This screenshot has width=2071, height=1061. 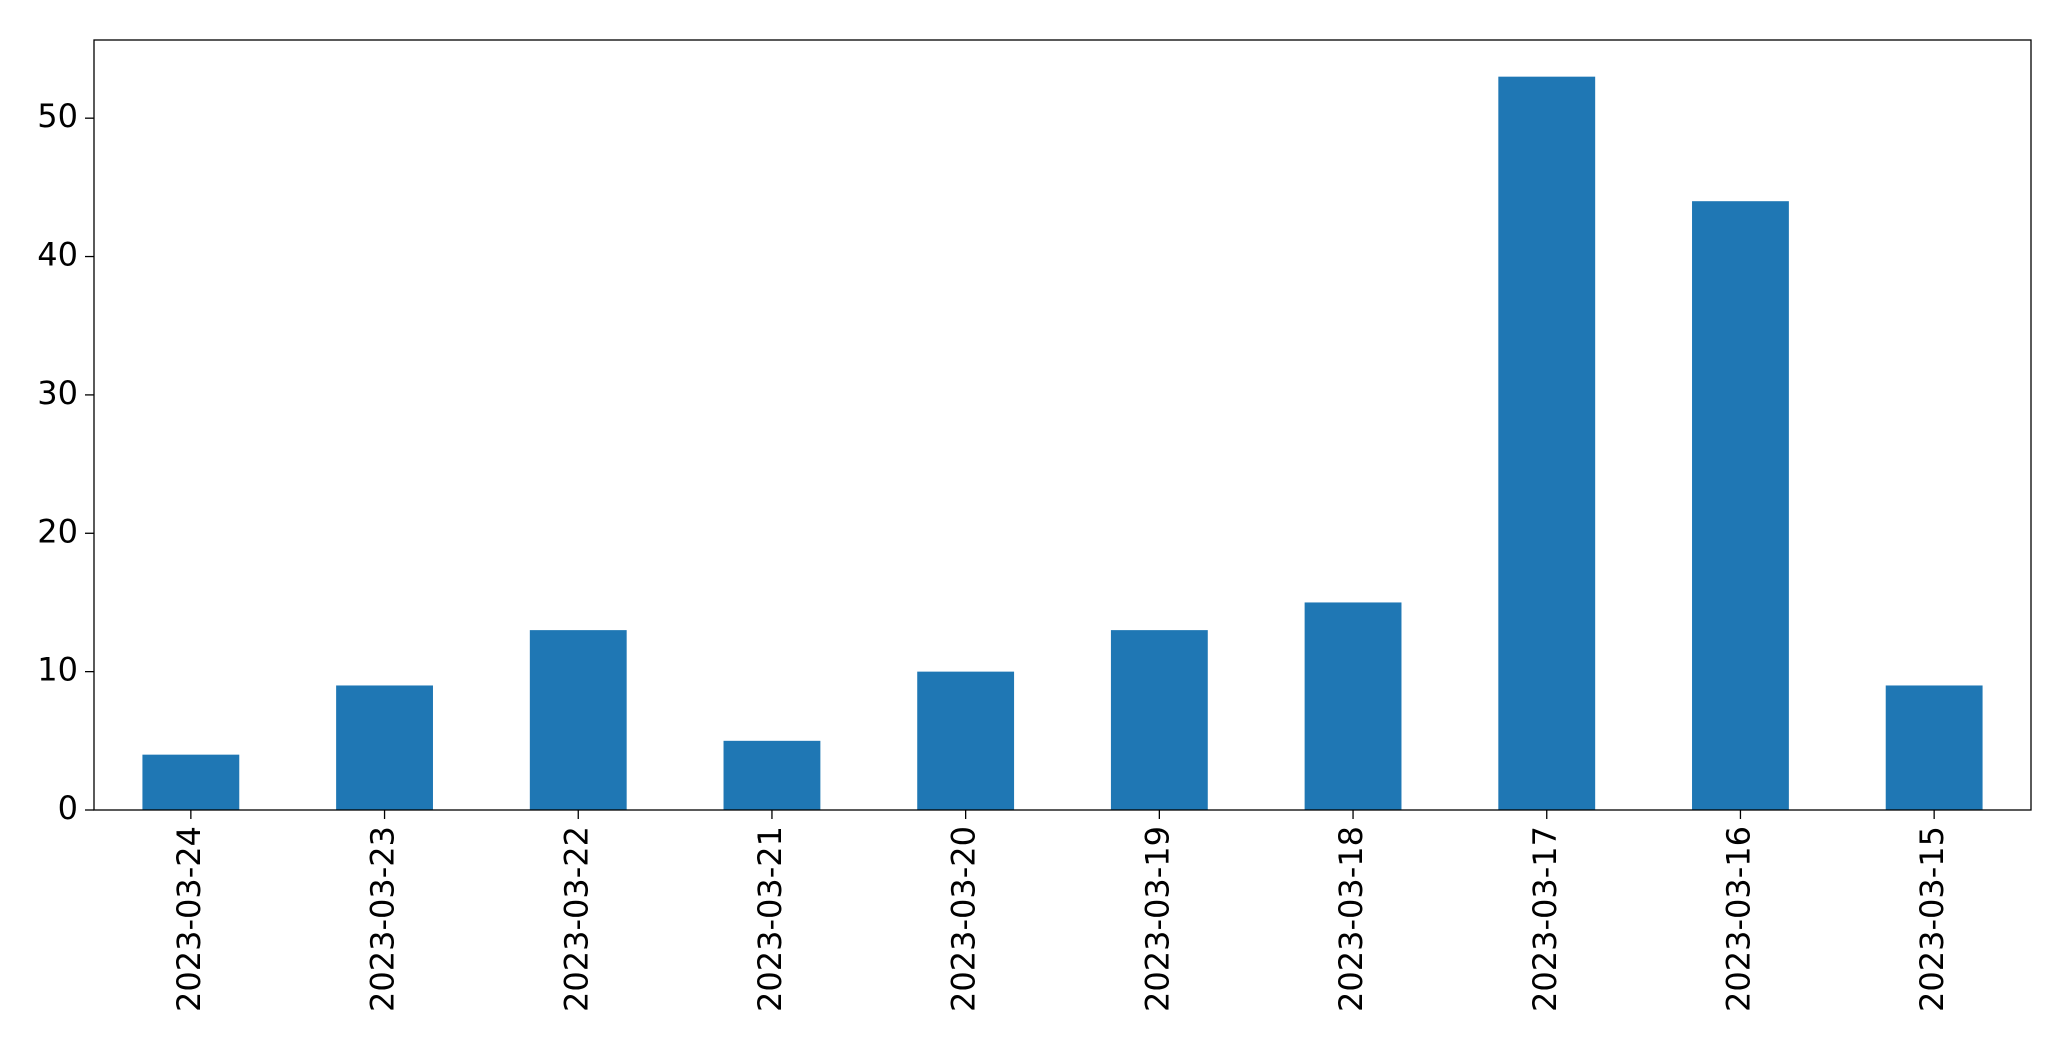 I want to click on x-tick-label: 2023-03-18, so click(x=1351, y=919).